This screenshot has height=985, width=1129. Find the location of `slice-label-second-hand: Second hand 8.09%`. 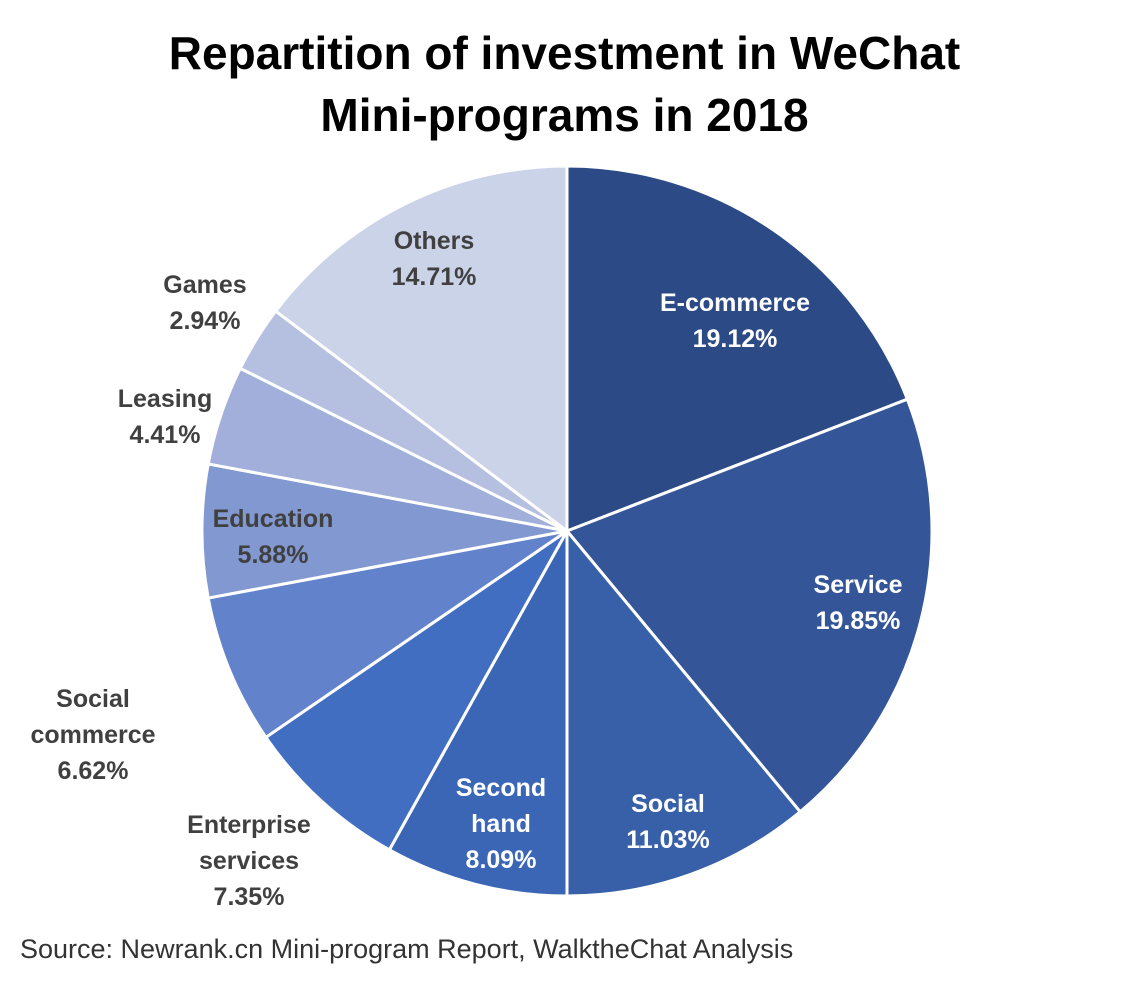

slice-label-second-hand: Second hand 8.09% is located at coordinates (501, 824).